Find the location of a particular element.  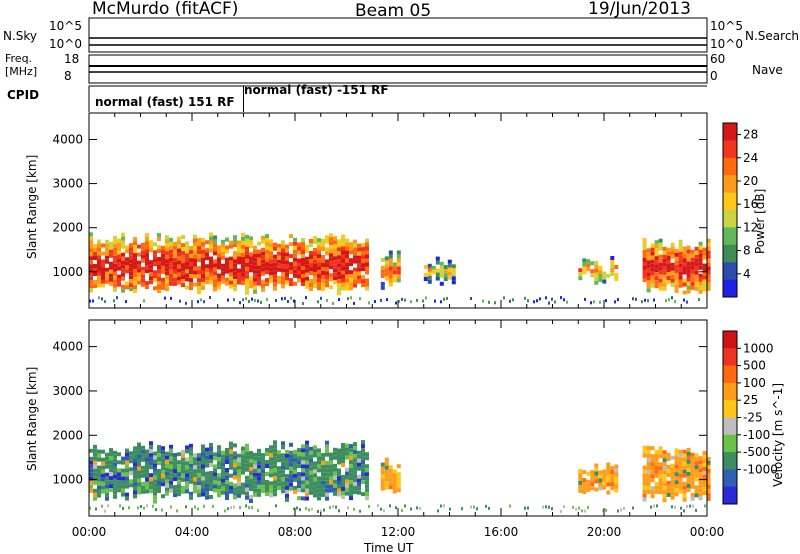

colorbar-frame is located at coordinates (730, 210).